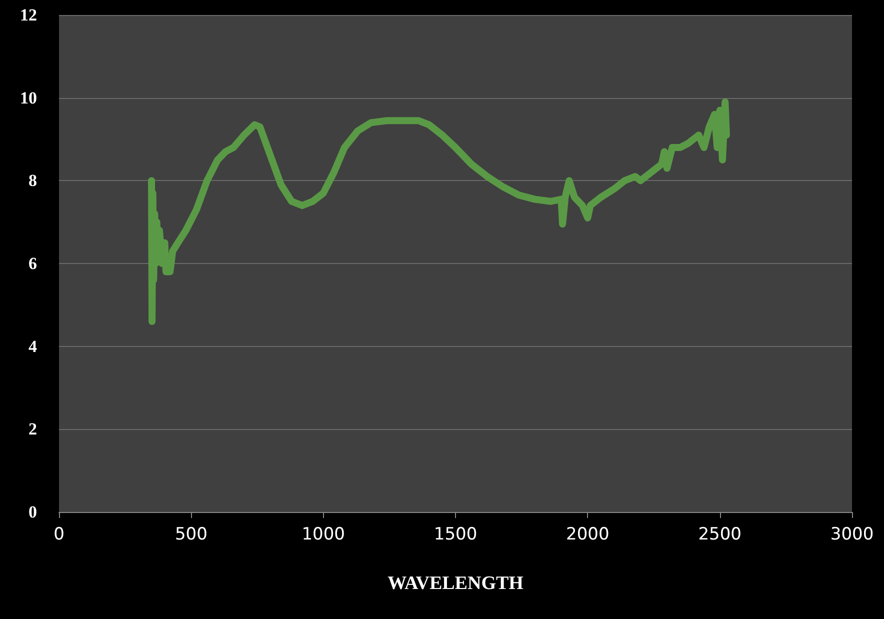  Describe the element at coordinates (323, 534) in the screenshot. I see `x-tick-label: 1000` at that location.